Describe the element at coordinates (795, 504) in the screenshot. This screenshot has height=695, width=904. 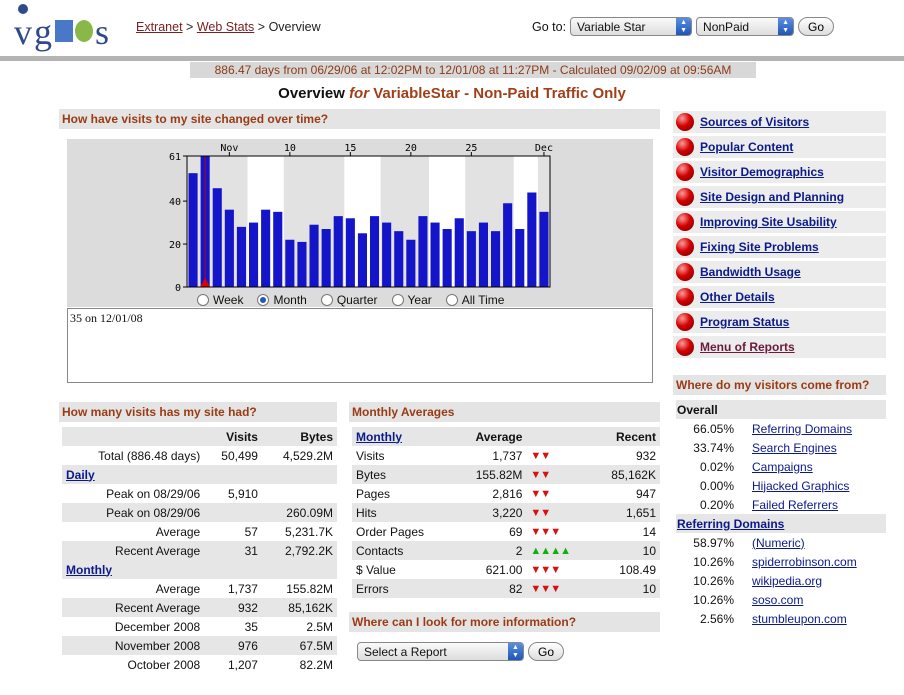
I see `source-link: Failed Referrers` at that location.